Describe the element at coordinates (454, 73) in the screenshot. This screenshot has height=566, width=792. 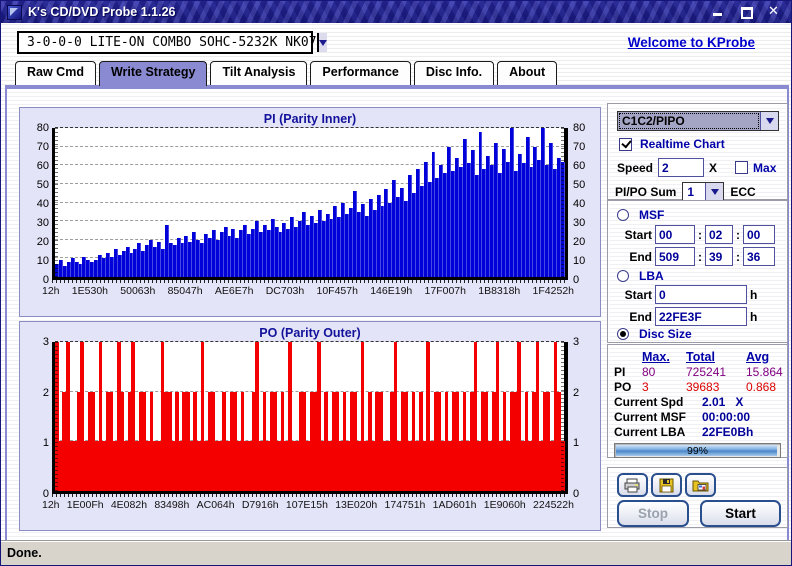
I see `tab-disc-info: Disc Info.` at that location.